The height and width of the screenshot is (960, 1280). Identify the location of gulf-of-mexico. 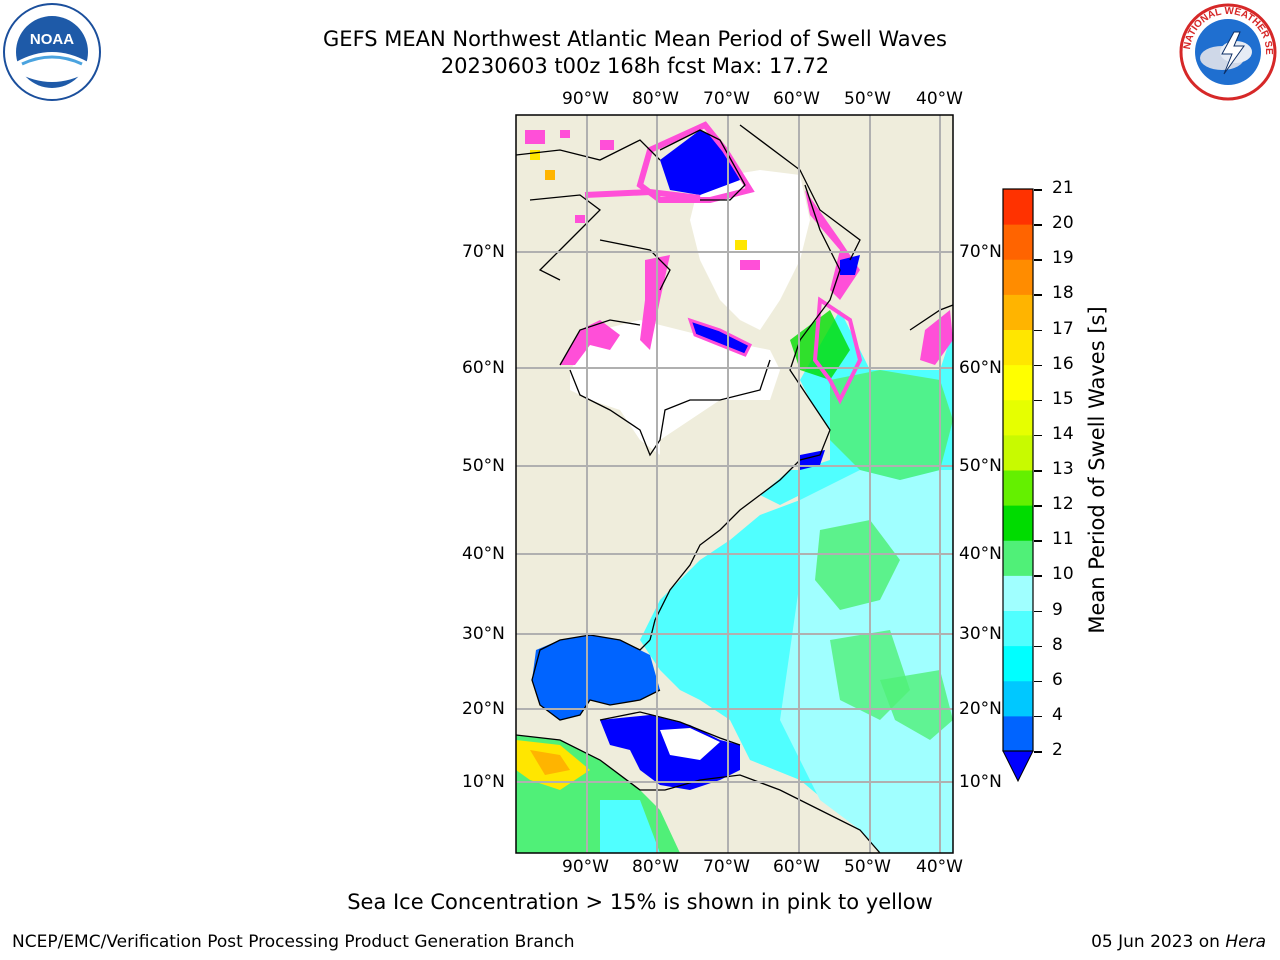
(596, 677).